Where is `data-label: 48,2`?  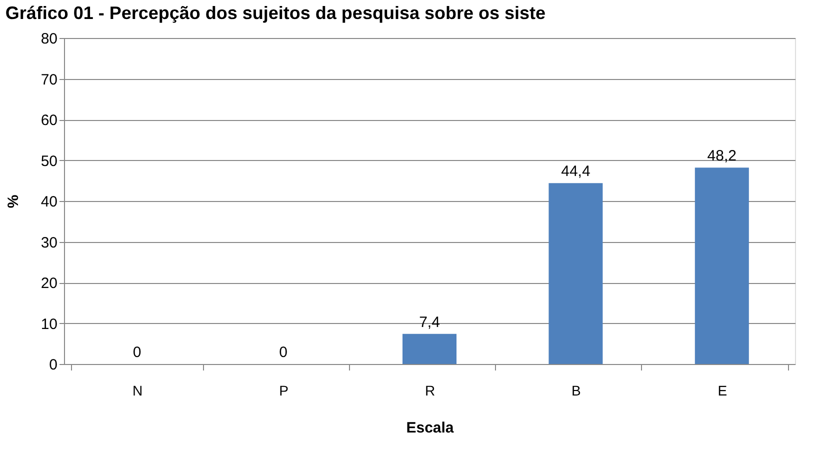 data-label: 48,2 is located at coordinates (721, 156).